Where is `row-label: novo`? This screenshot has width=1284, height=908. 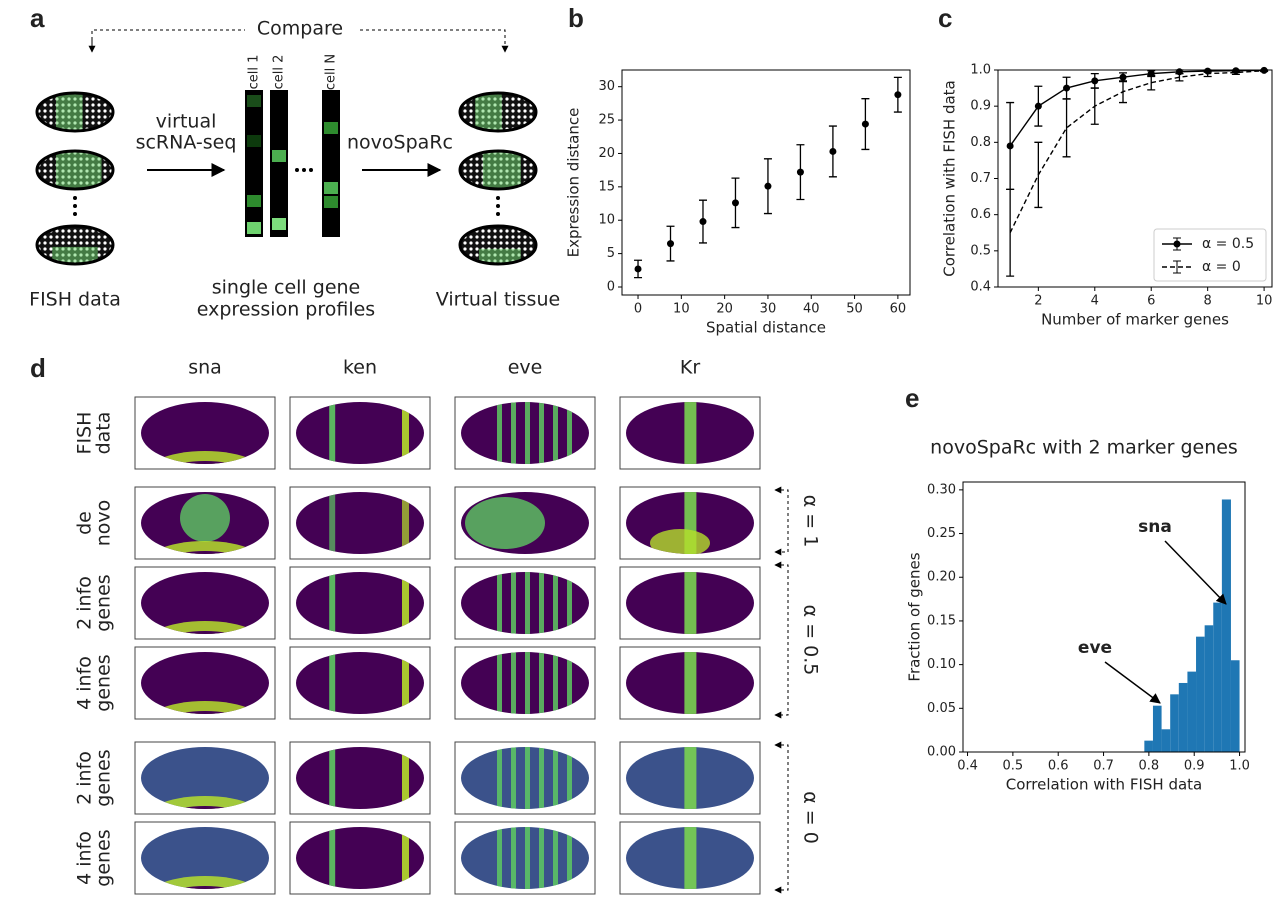 row-label: novo is located at coordinates (104, 523).